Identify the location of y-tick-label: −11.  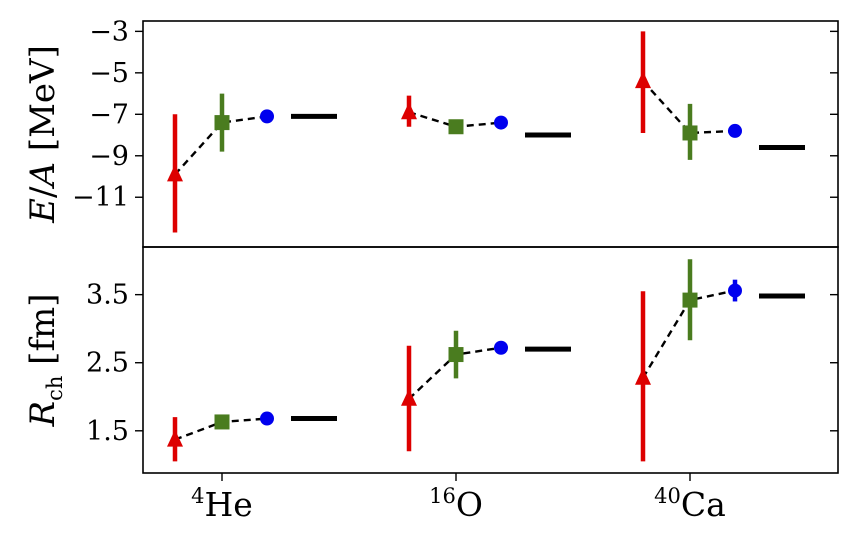
(100, 197).